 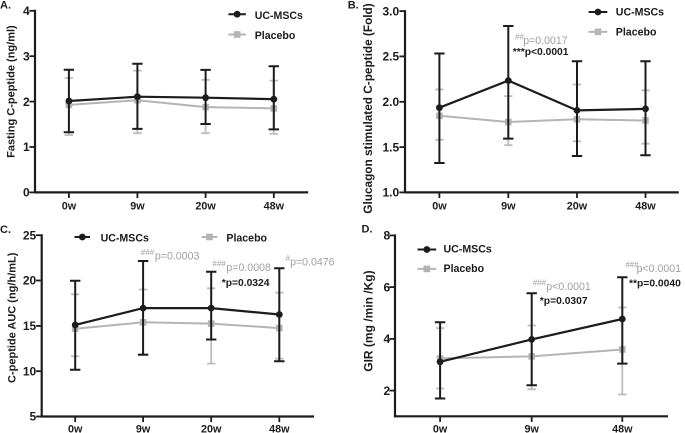 I want to click on svg-text: B., so click(x=353, y=6).